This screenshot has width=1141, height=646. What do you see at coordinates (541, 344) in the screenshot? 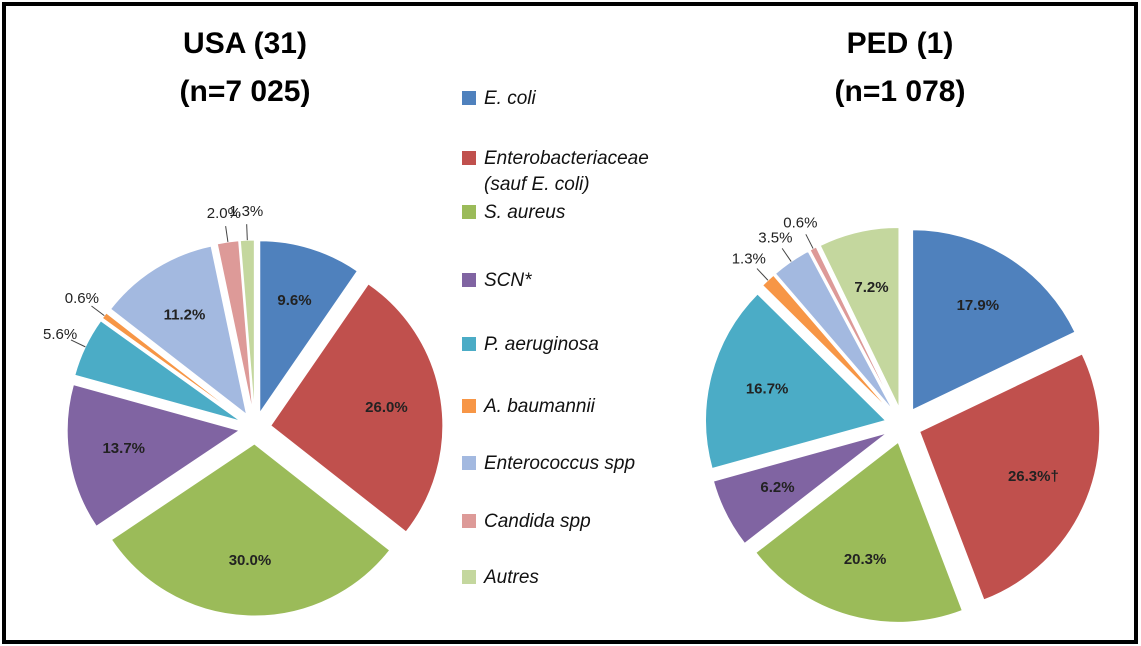
I see `legend-label: P. aeruginosa` at bounding box center [541, 344].